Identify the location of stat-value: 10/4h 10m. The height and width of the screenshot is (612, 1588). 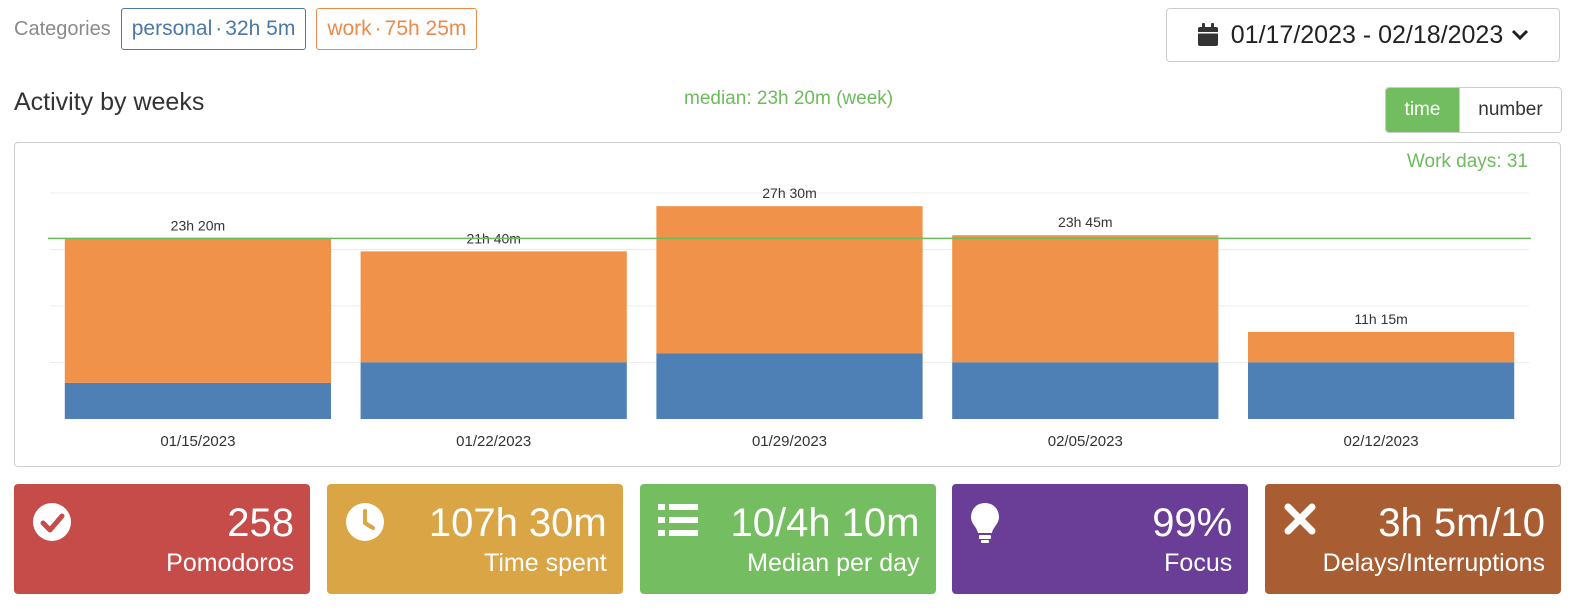
(825, 523).